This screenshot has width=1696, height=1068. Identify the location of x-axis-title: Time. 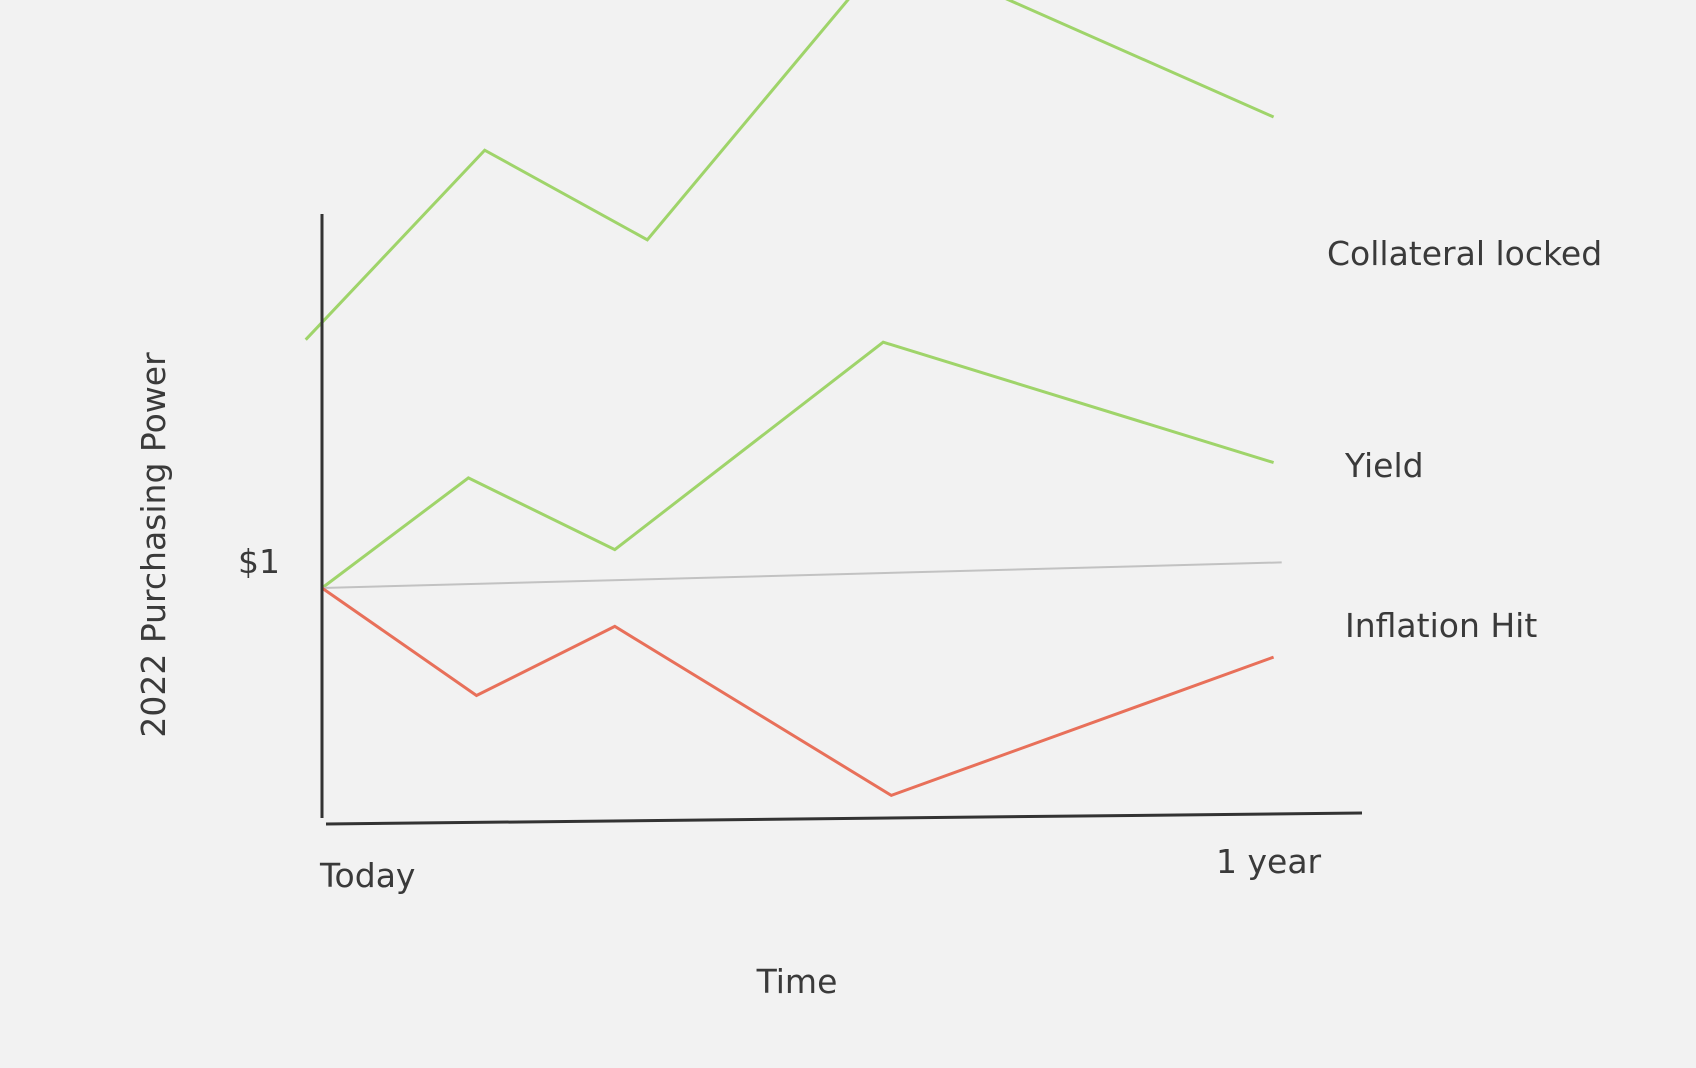
(797, 981).